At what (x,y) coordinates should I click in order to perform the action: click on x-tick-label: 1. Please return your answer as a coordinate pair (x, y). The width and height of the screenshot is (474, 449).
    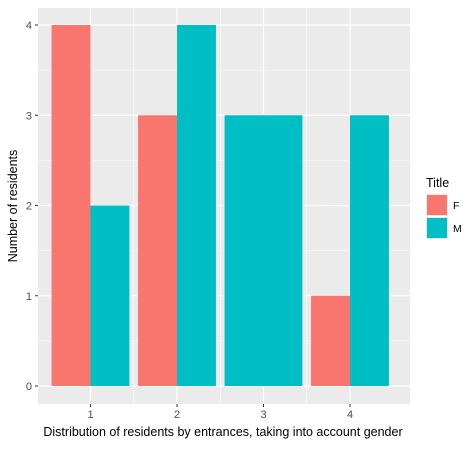
    Looking at the image, I should click on (90, 415).